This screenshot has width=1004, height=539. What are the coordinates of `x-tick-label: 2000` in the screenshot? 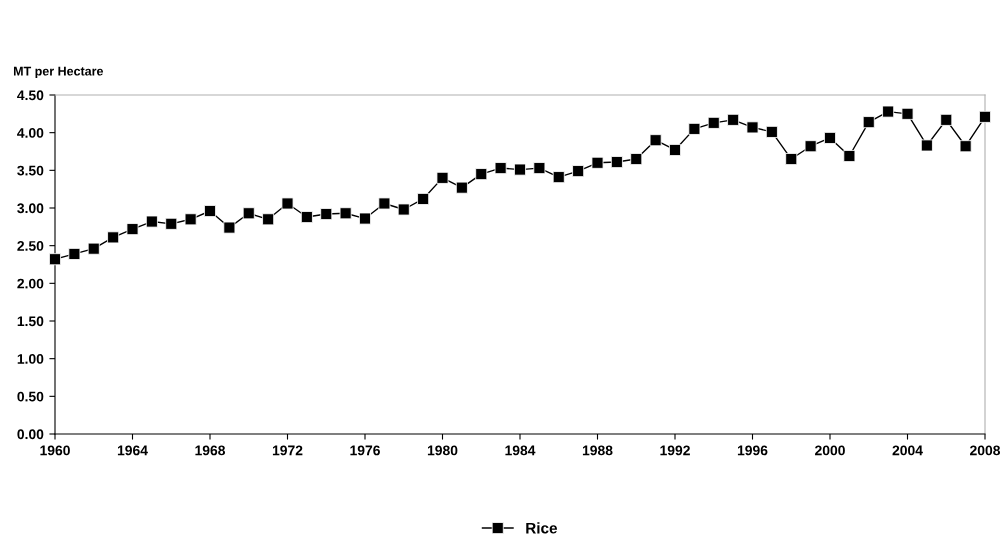 It's located at (830, 450).